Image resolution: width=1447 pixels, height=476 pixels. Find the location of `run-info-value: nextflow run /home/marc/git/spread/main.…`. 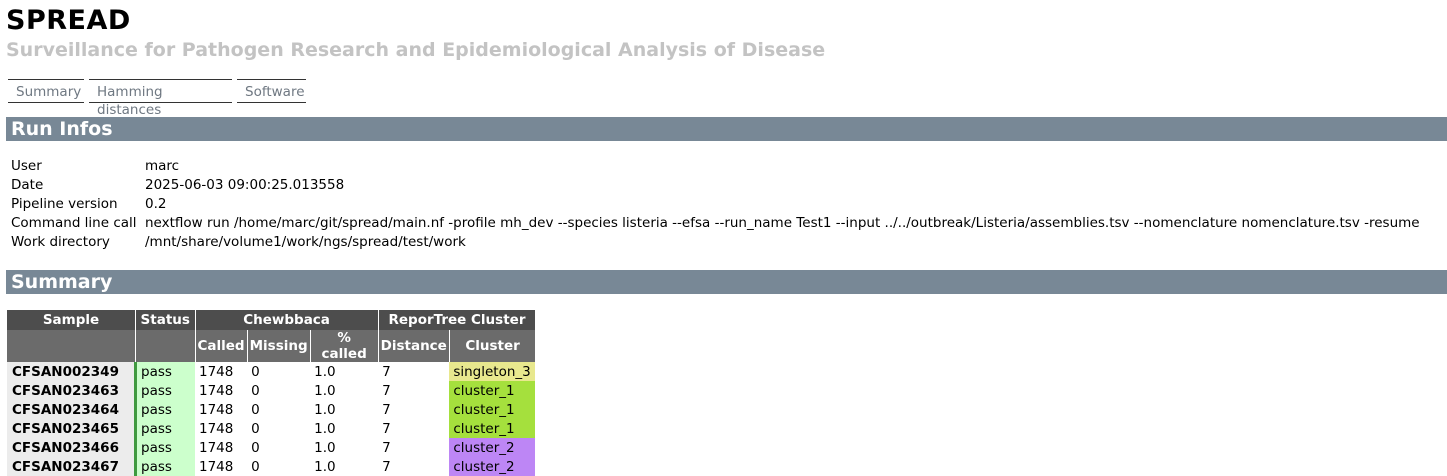

run-info-value: nextflow run /home/marc/git/spread/main.… is located at coordinates (782, 223).